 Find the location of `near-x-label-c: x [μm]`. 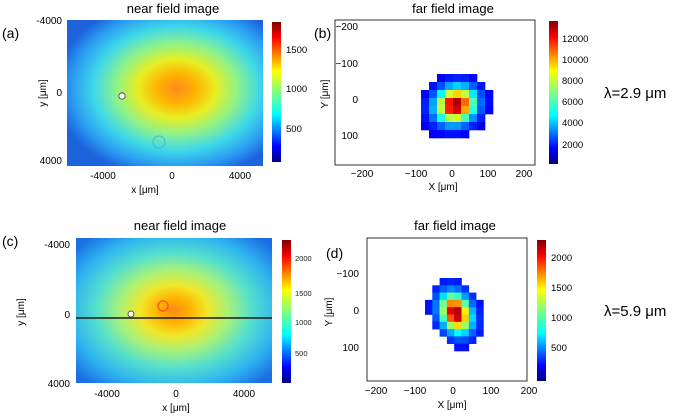

near-x-label-c: x [μm] is located at coordinates (176, 408).